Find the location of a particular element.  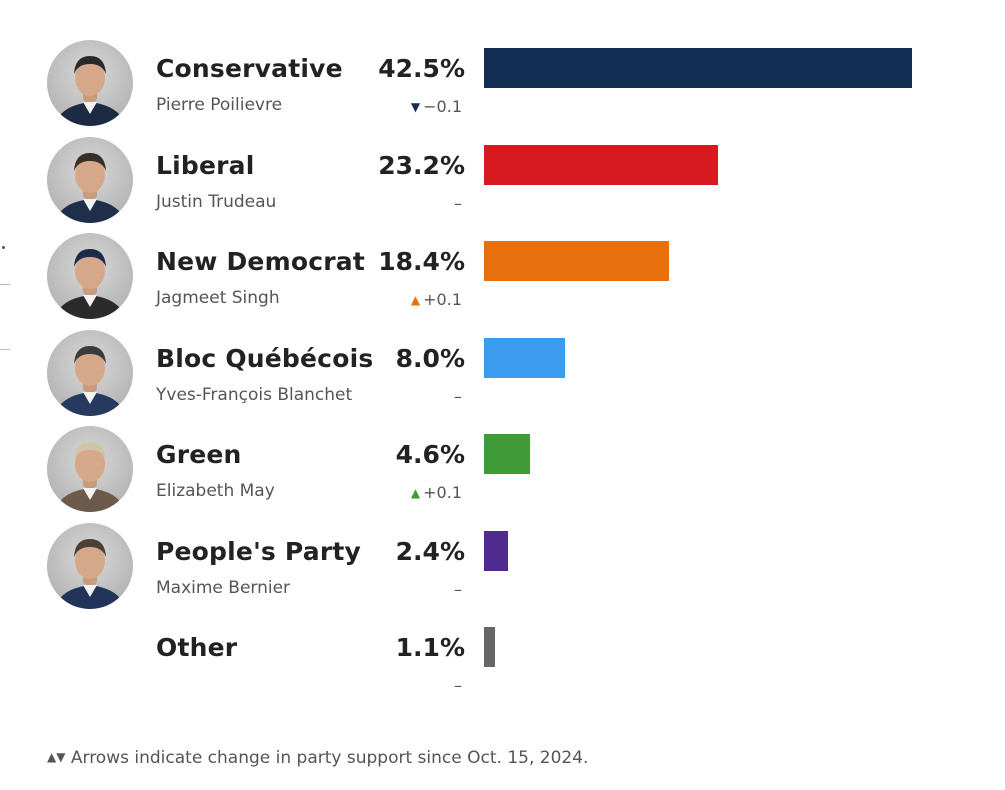

leader-name: Pierre Poilievre is located at coordinates (219, 105).